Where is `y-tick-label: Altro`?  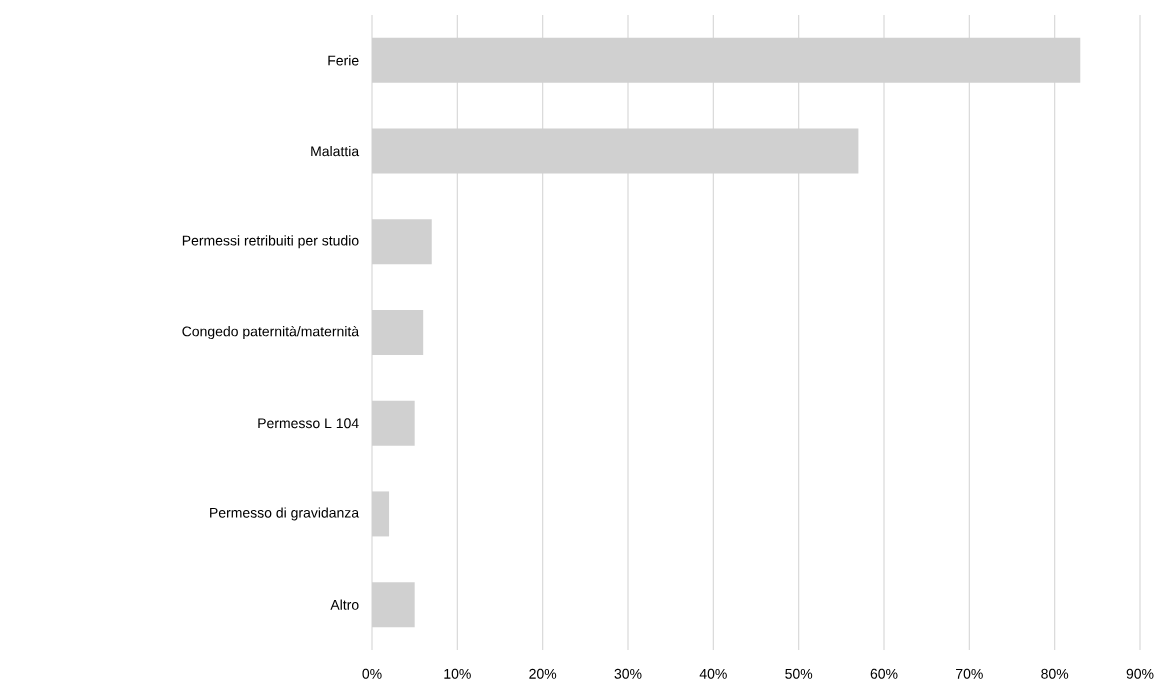
y-tick-label: Altro is located at coordinates (344, 604).